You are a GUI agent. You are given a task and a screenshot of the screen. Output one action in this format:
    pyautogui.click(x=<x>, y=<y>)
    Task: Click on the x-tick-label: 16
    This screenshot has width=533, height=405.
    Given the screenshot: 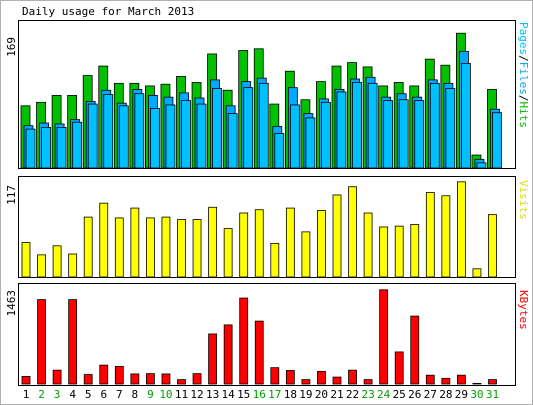 What is the action you would take?
    pyautogui.click(x=259, y=394)
    